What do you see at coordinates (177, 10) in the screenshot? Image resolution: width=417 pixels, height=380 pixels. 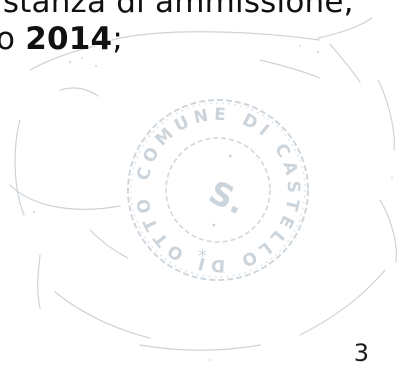 I see `body-text-line-1: istanza di ammissione,` at bounding box center [177, 10].